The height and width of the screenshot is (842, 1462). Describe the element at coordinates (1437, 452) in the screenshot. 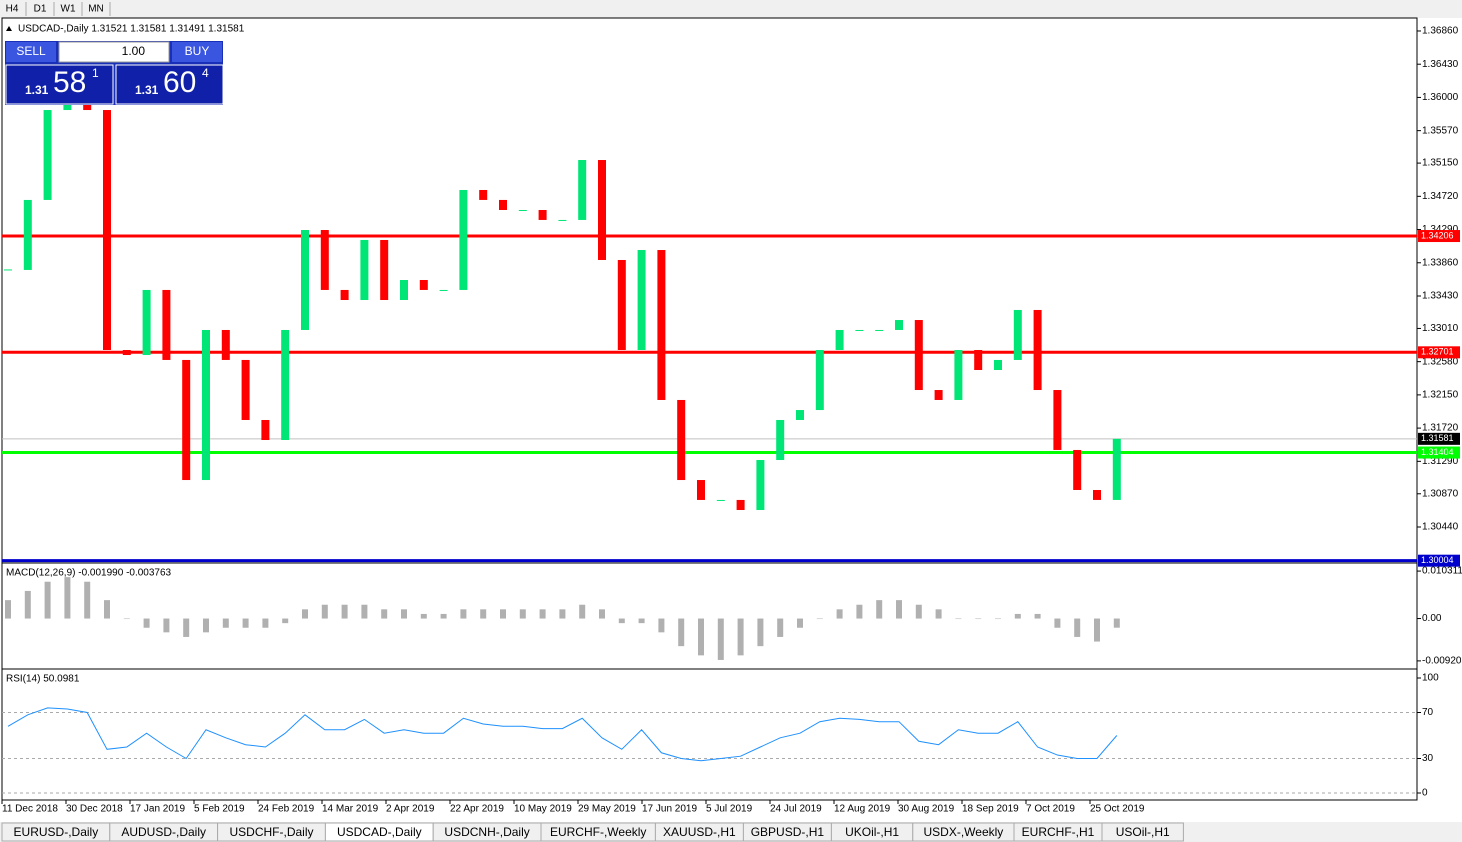

I see `level-label: 1.31404` at that location.